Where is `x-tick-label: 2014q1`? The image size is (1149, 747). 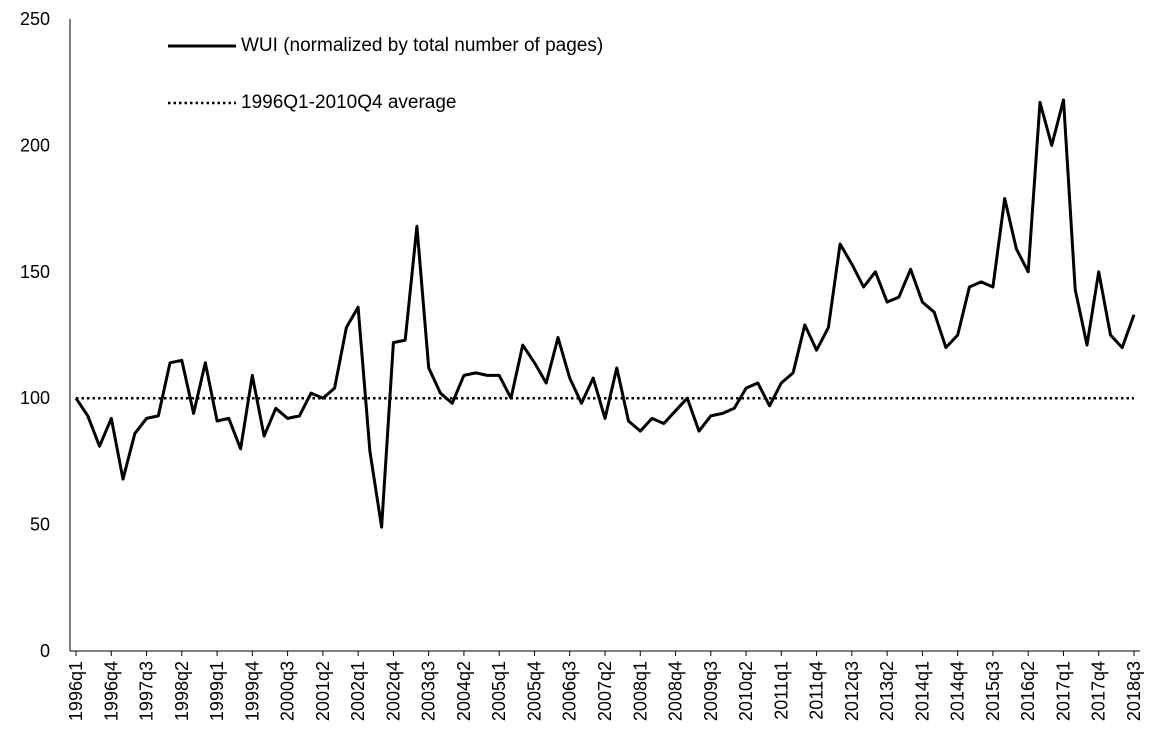 x-tick-label: 2014q1 is located at coordinates (922, 691).